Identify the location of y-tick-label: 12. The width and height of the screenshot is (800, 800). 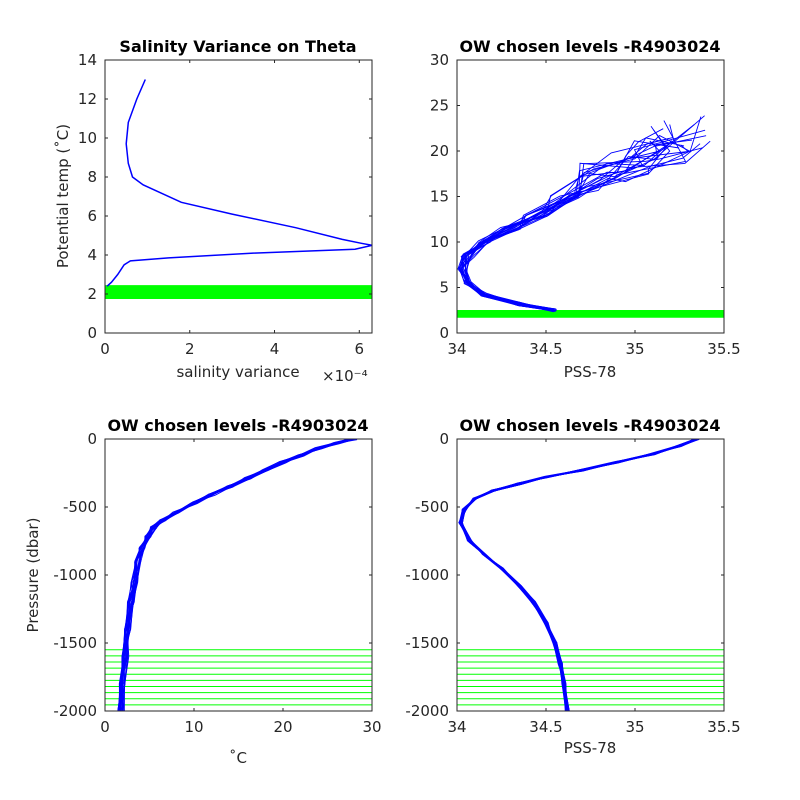
(87, 99).